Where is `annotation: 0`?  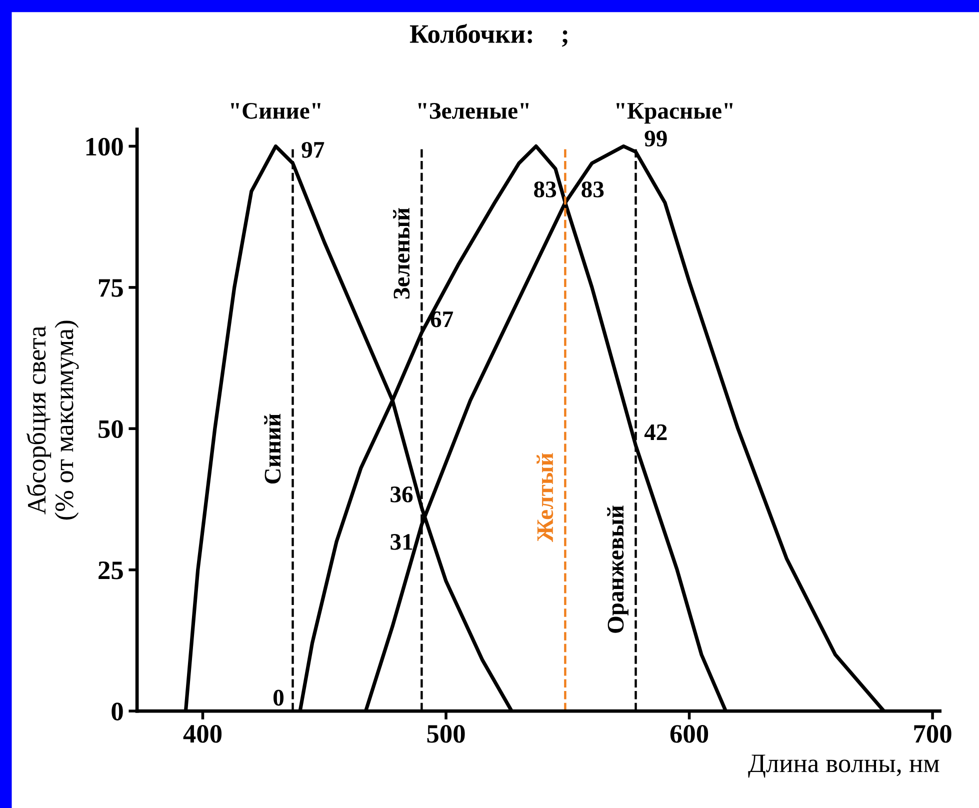
annotation: 0 is located at coordinates (279, 698).